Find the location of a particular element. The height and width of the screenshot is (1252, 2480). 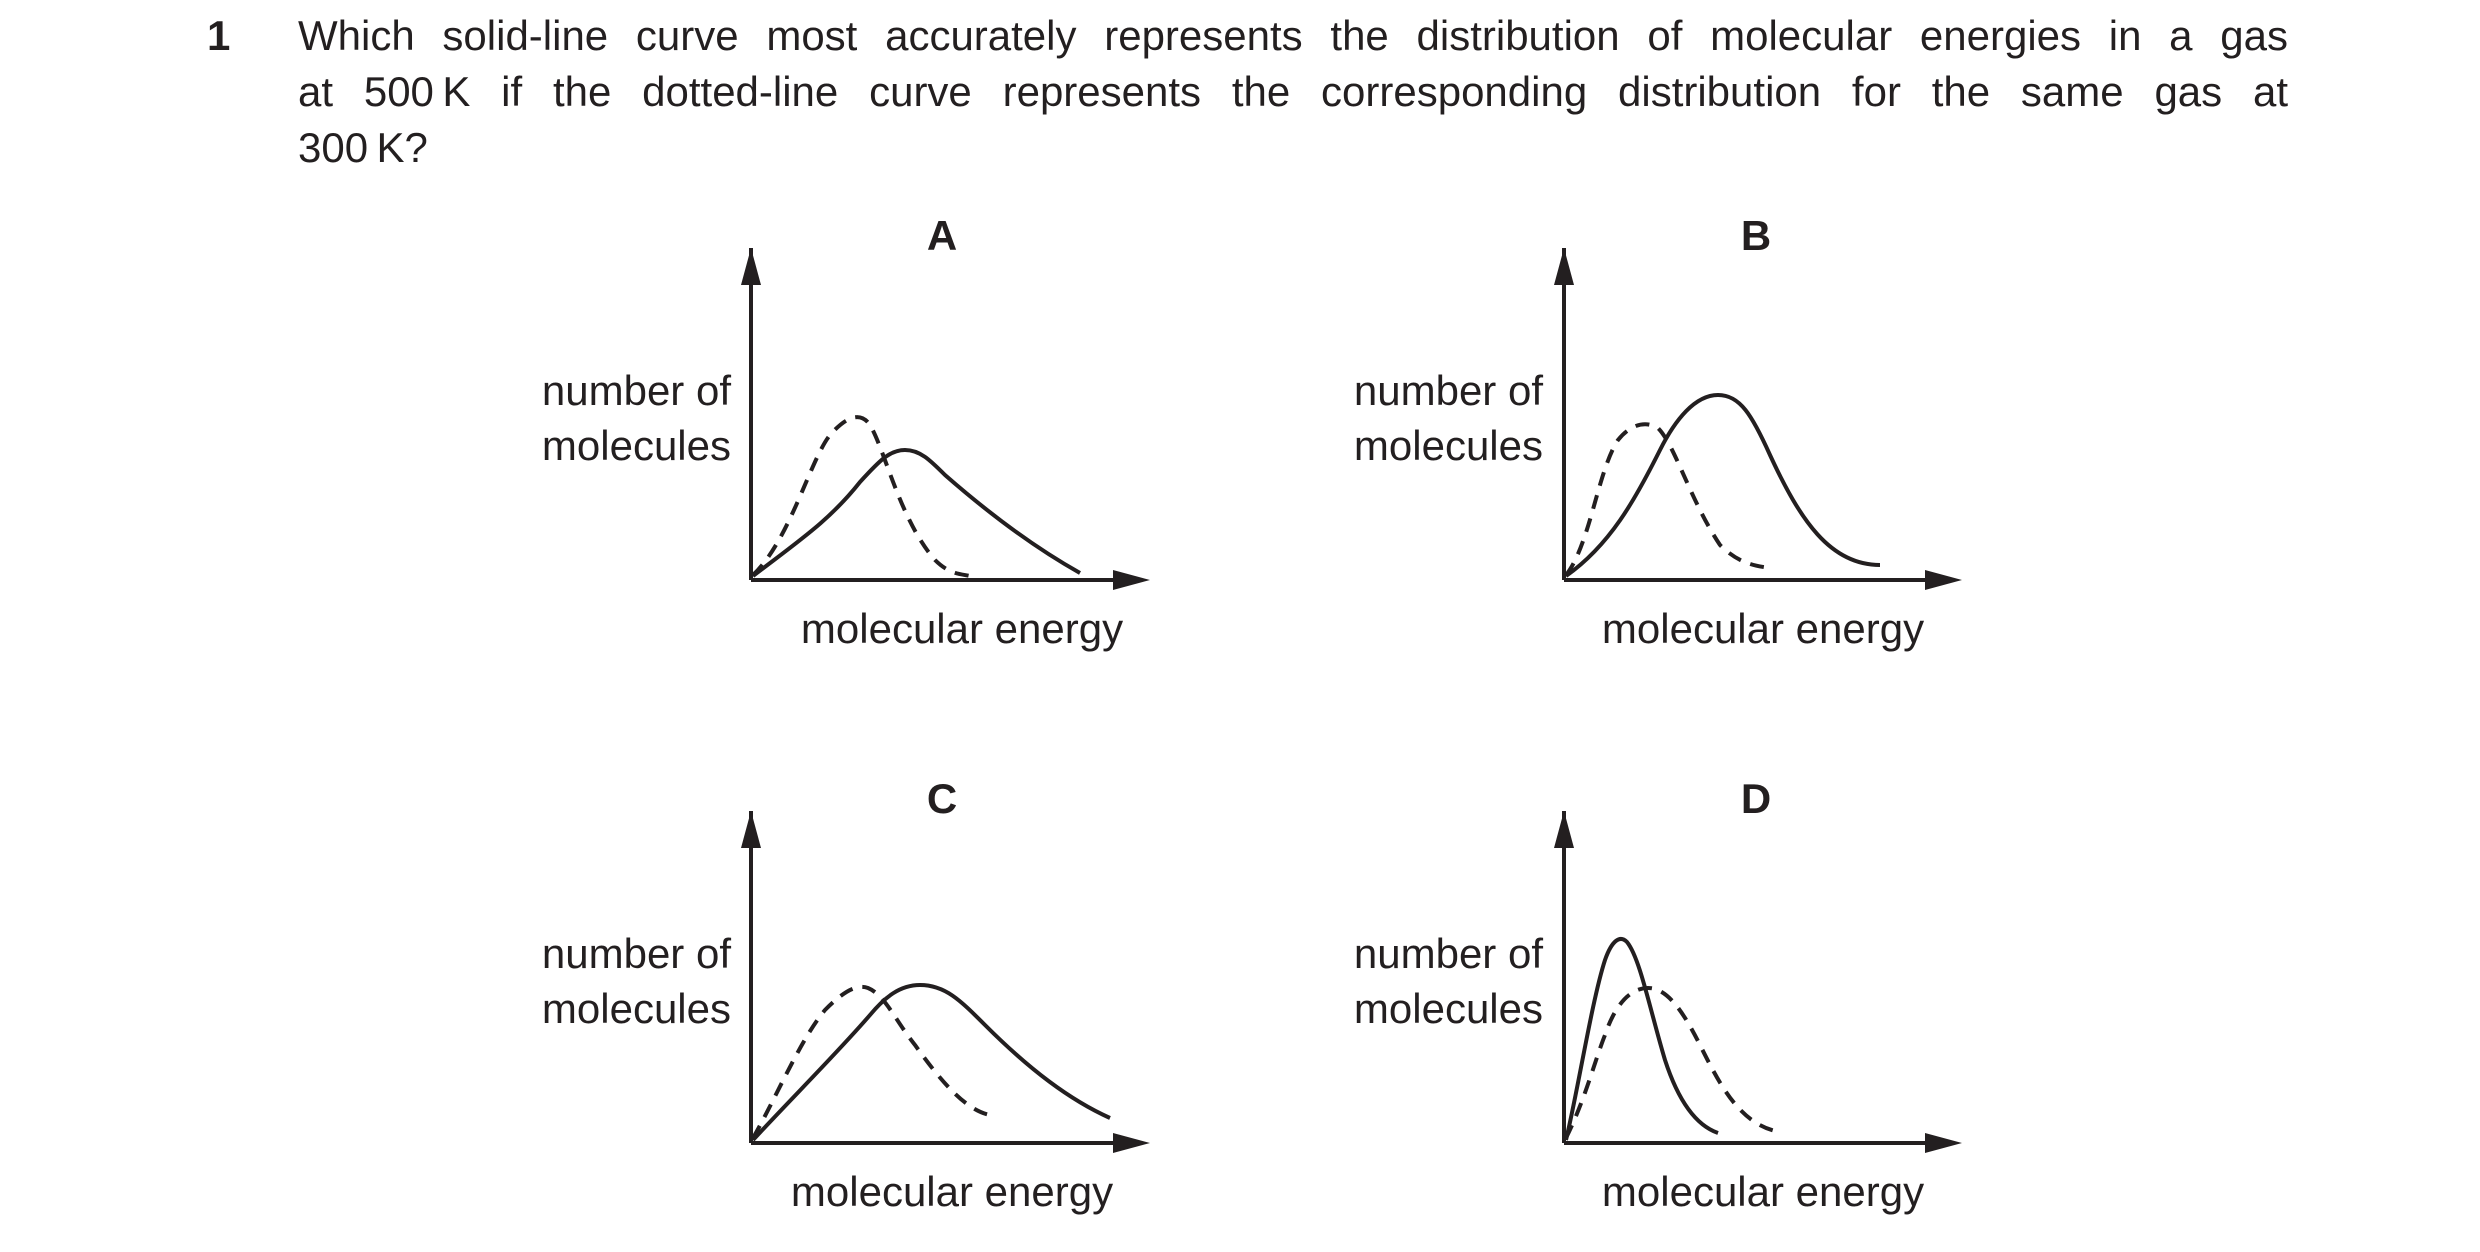

x-axis-label-c: molecular energy is located at coordinates (952, 1191).